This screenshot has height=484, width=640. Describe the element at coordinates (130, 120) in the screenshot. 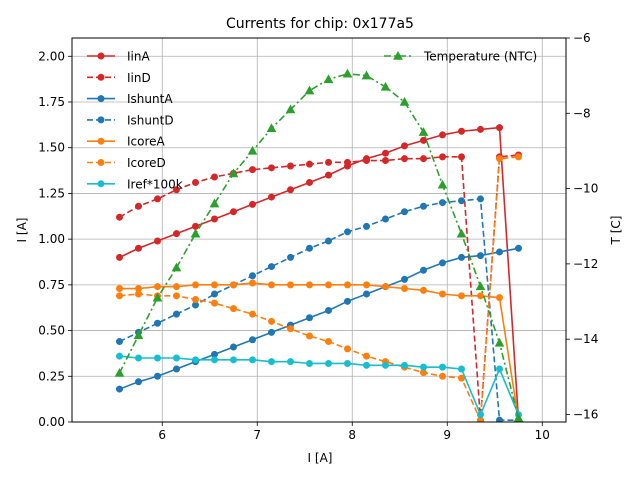

I see `legend-entry: IshuntD` at that location.